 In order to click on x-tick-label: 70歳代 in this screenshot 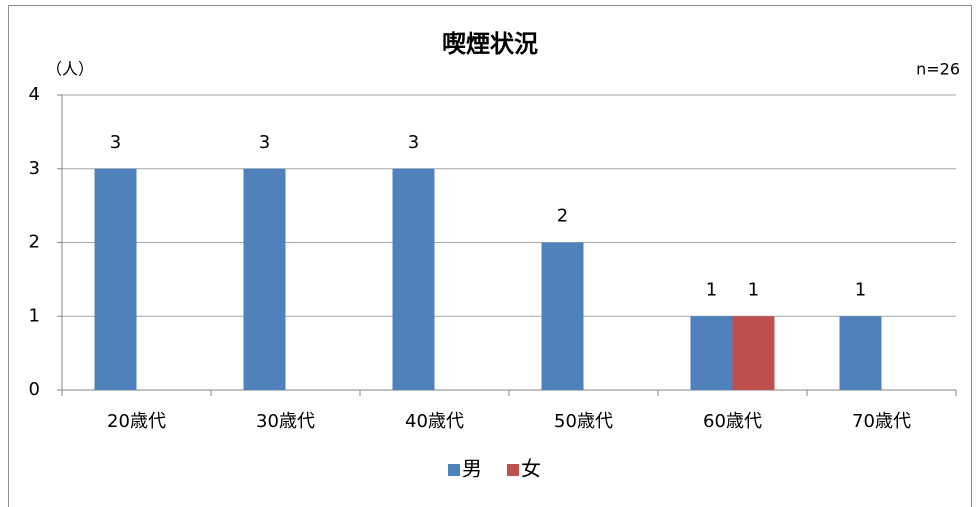, I will do `click(881, 421)`.